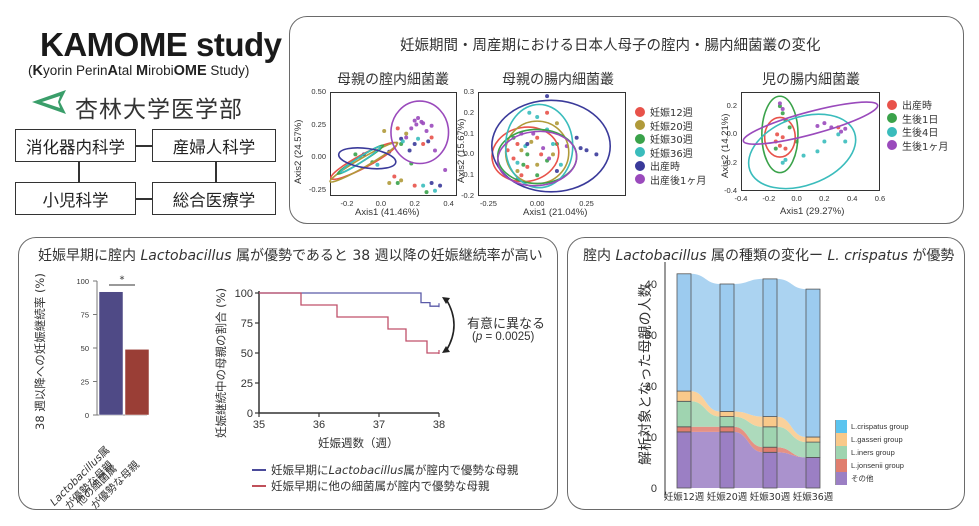 Image resolution: width=979 pixels, height=526 pixels. I want to click on x-tick-label: 妊娠36週, so click(813, 497).